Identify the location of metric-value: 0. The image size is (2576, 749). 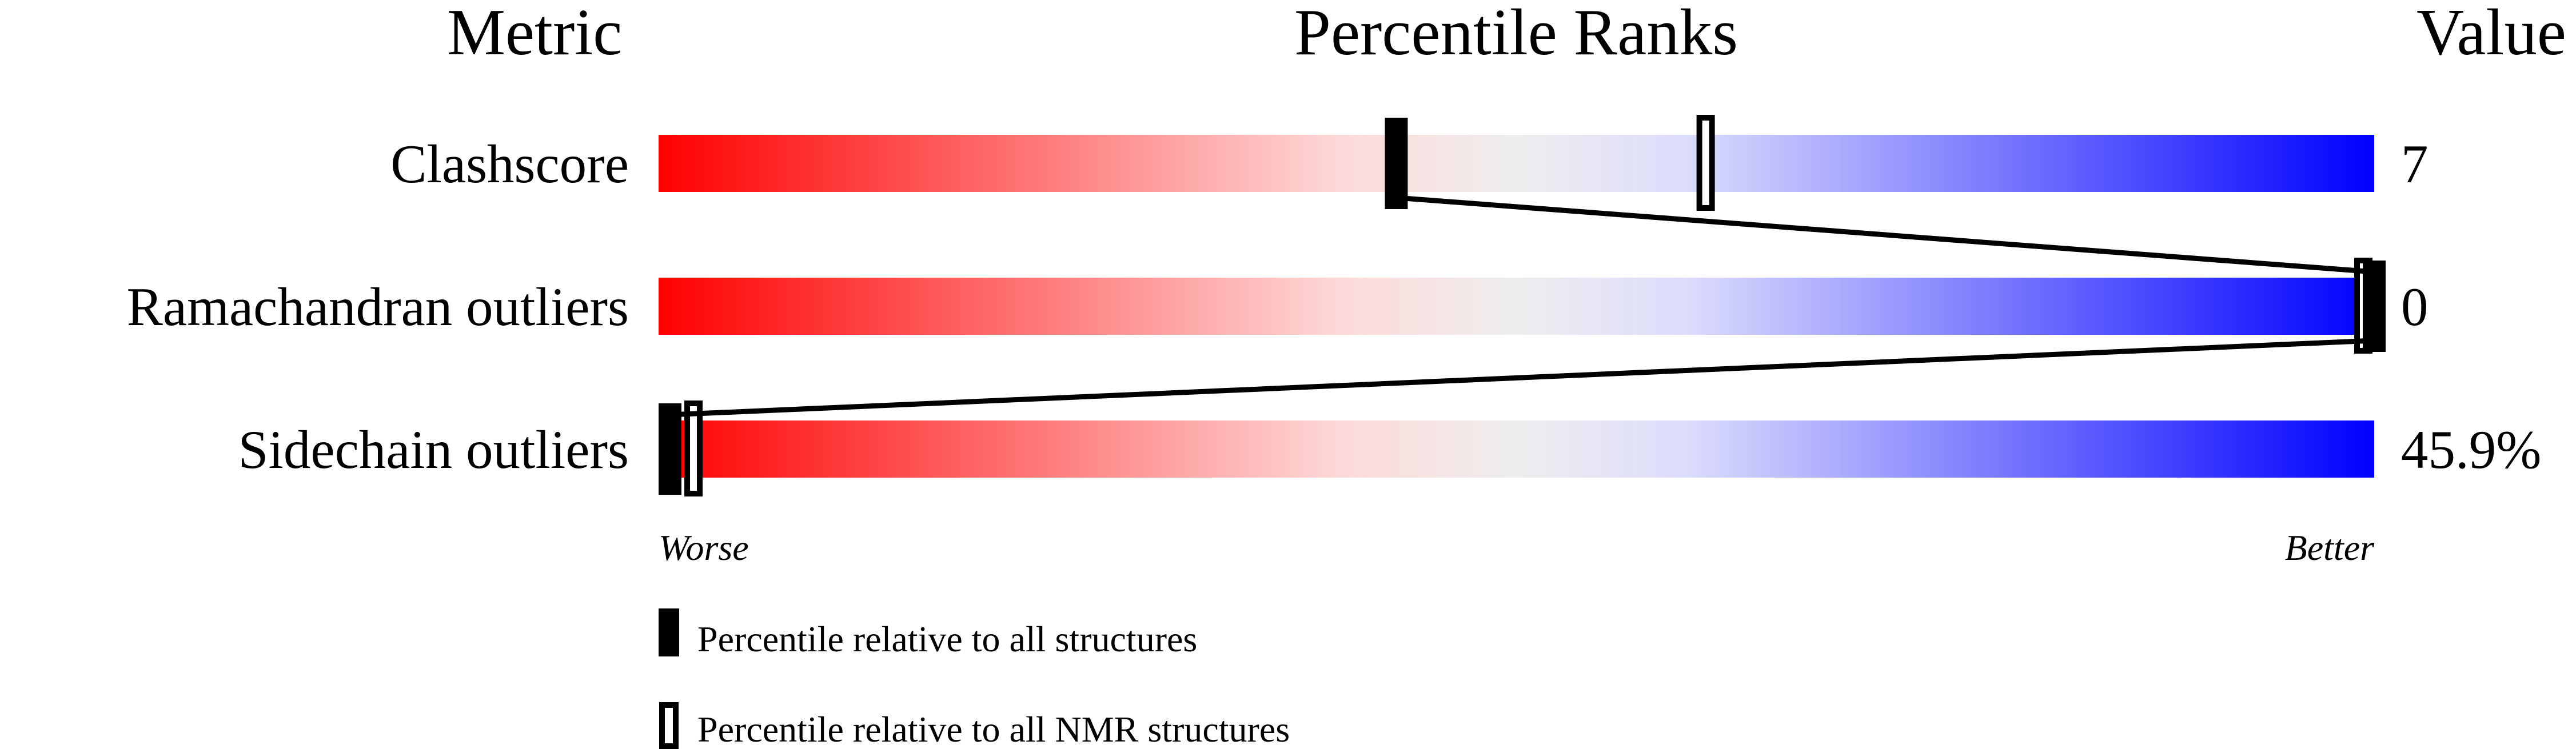
(2415, 307).